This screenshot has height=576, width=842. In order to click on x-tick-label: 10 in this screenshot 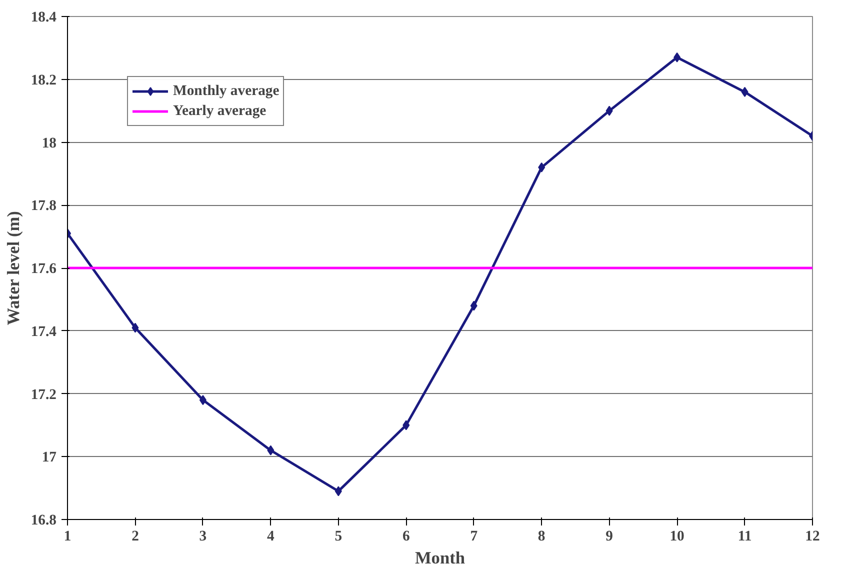, I will do `click(677, 536)`.